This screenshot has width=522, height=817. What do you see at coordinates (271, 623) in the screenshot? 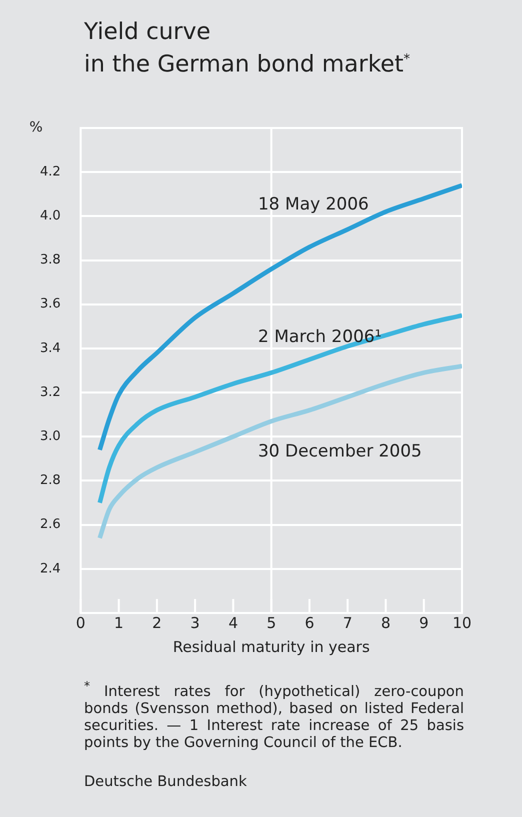
I see `x-tick-label: 5` at bounding box center [271, 623].